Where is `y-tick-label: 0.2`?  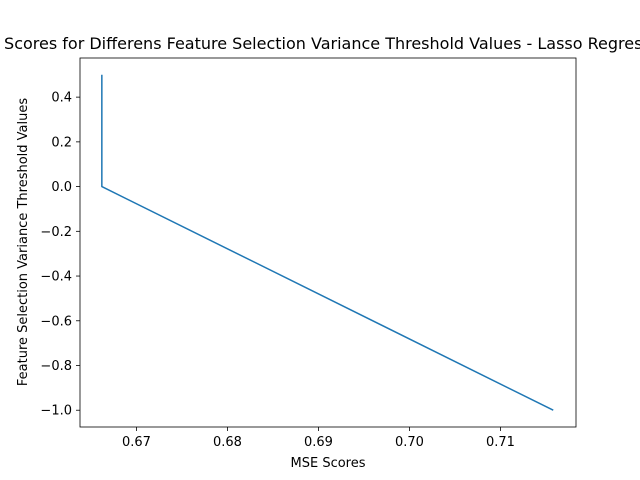
y-tick-label: 0.2 is located at coordinates (61, 142).